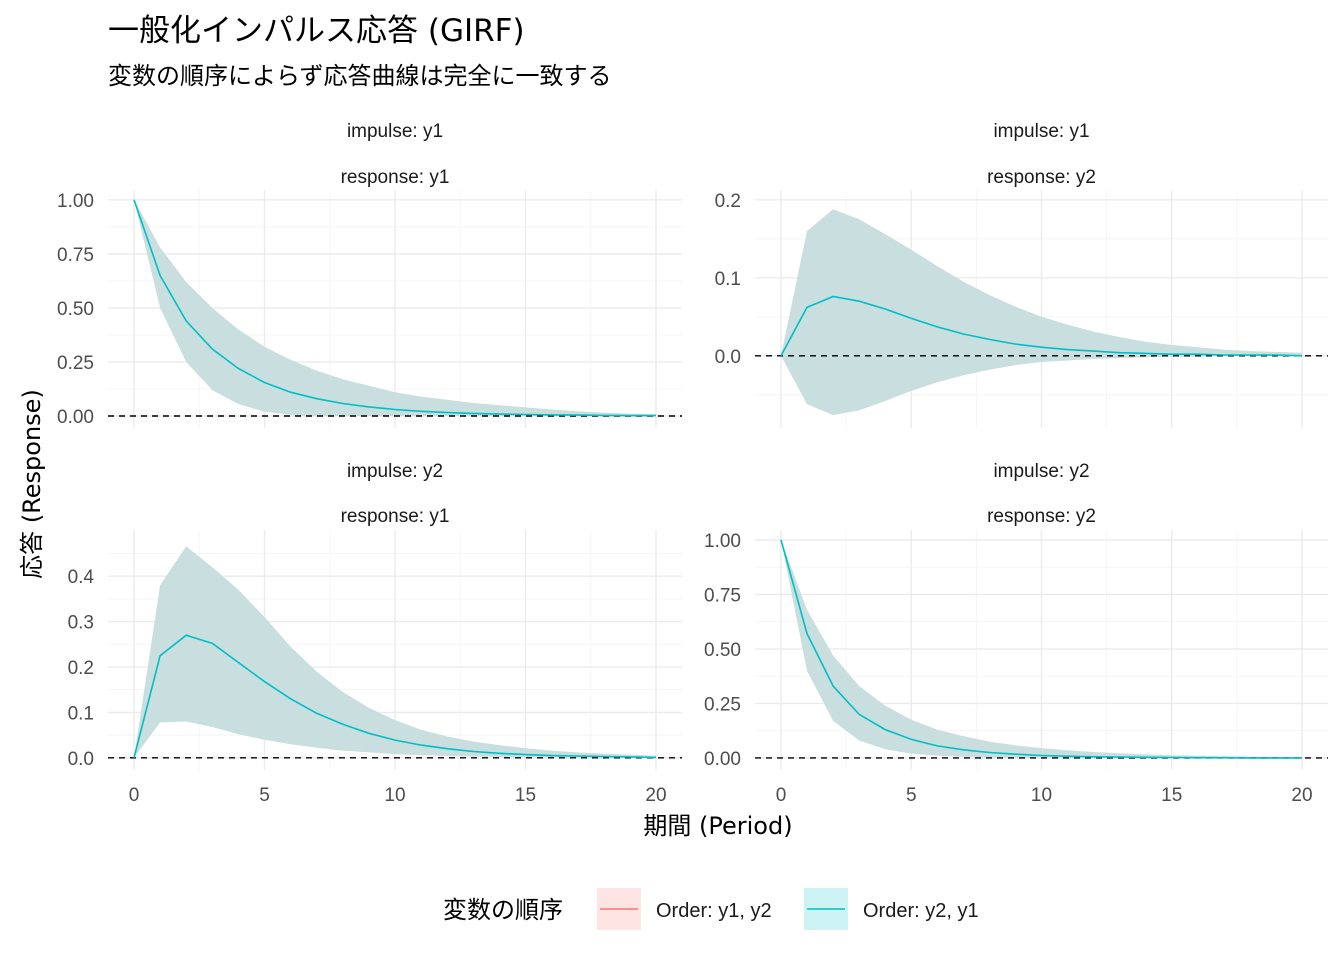 The height and width of the screenshot is (960, 1344). I want to click on chart-subtitle: 変数の順序によらず応答曲線は完全に一致する, so click(360, 76).